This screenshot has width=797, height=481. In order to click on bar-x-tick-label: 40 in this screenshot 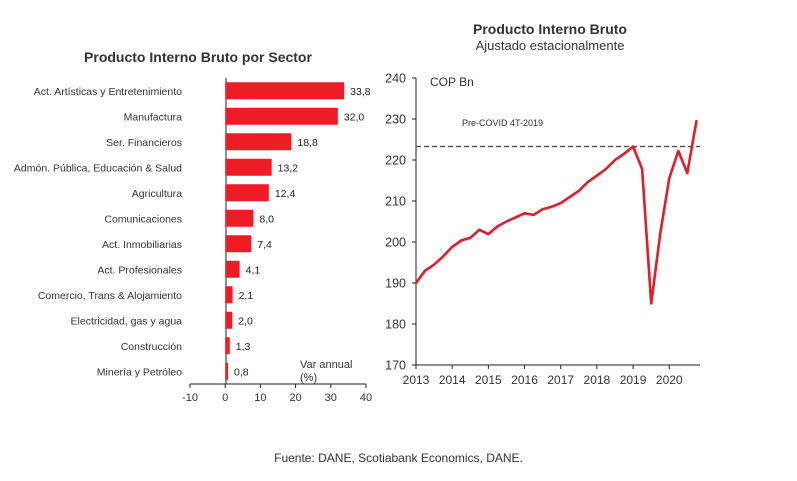, I will do `click(366, 398)`.